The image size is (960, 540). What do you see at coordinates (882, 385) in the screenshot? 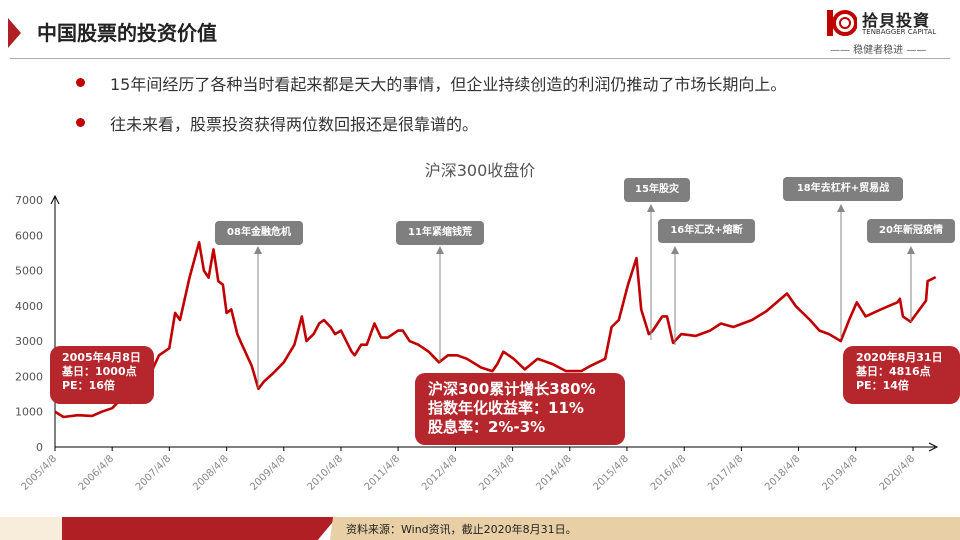
I see `callout-line: PE：14倍` at bounding box center [882, 385].